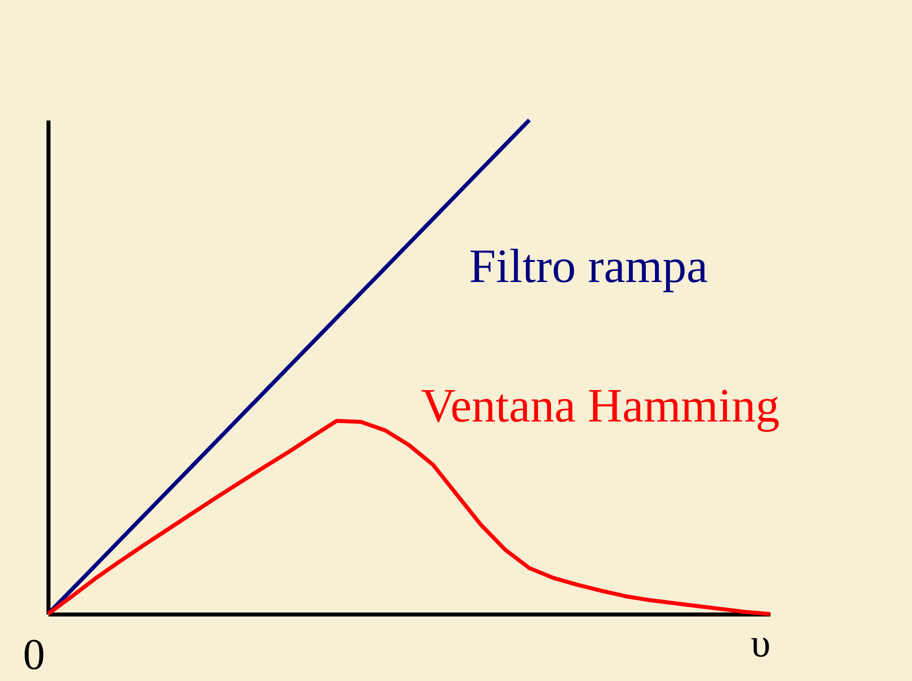 The height and width of the screenshot is (681, 912). What do you see at coordinates (588, 267) in the screenshot?
I see `series-label: Filtro rampa` at bounding box center [588, 267].